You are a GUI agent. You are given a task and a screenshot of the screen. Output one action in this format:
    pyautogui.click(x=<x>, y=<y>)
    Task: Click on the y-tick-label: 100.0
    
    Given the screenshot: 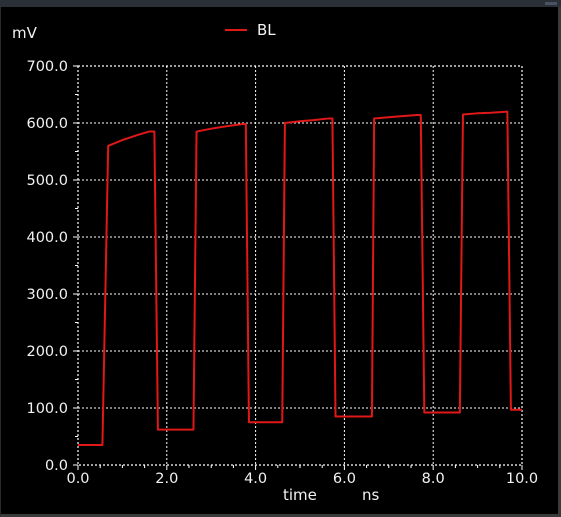 What is the action you would take?
    pyautogui.click(x=47, y=409)
    